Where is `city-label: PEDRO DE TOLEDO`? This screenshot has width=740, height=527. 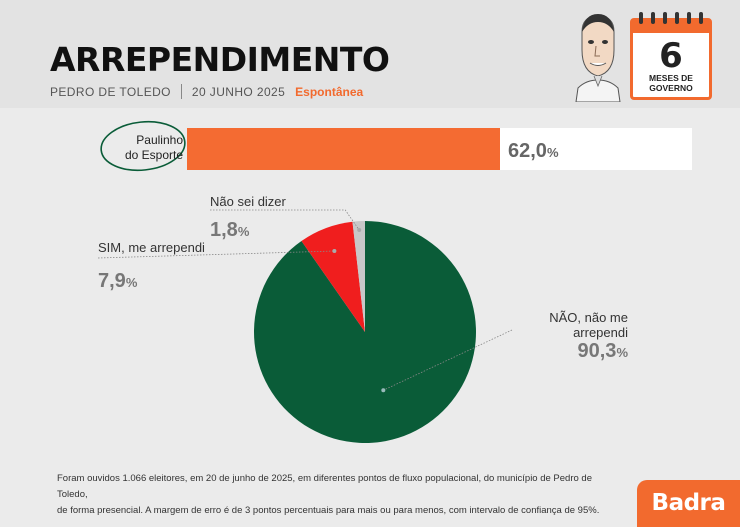 city-label: PEDRO DE TOLEDO is located at coordinates (110, 91).